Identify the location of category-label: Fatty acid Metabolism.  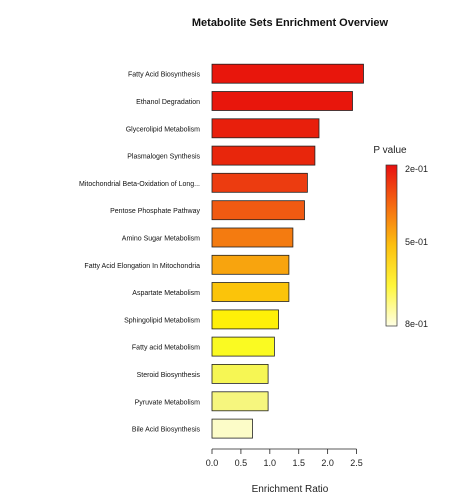
(166, 348).